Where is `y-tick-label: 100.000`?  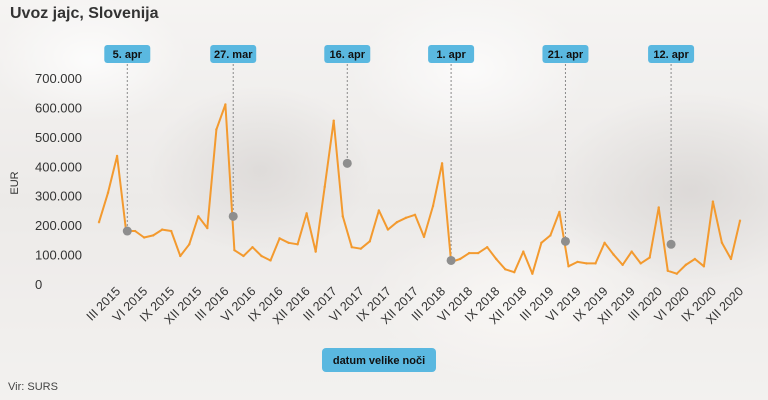 y-tick-label: 100.000 is located at coordinates (58, 255).